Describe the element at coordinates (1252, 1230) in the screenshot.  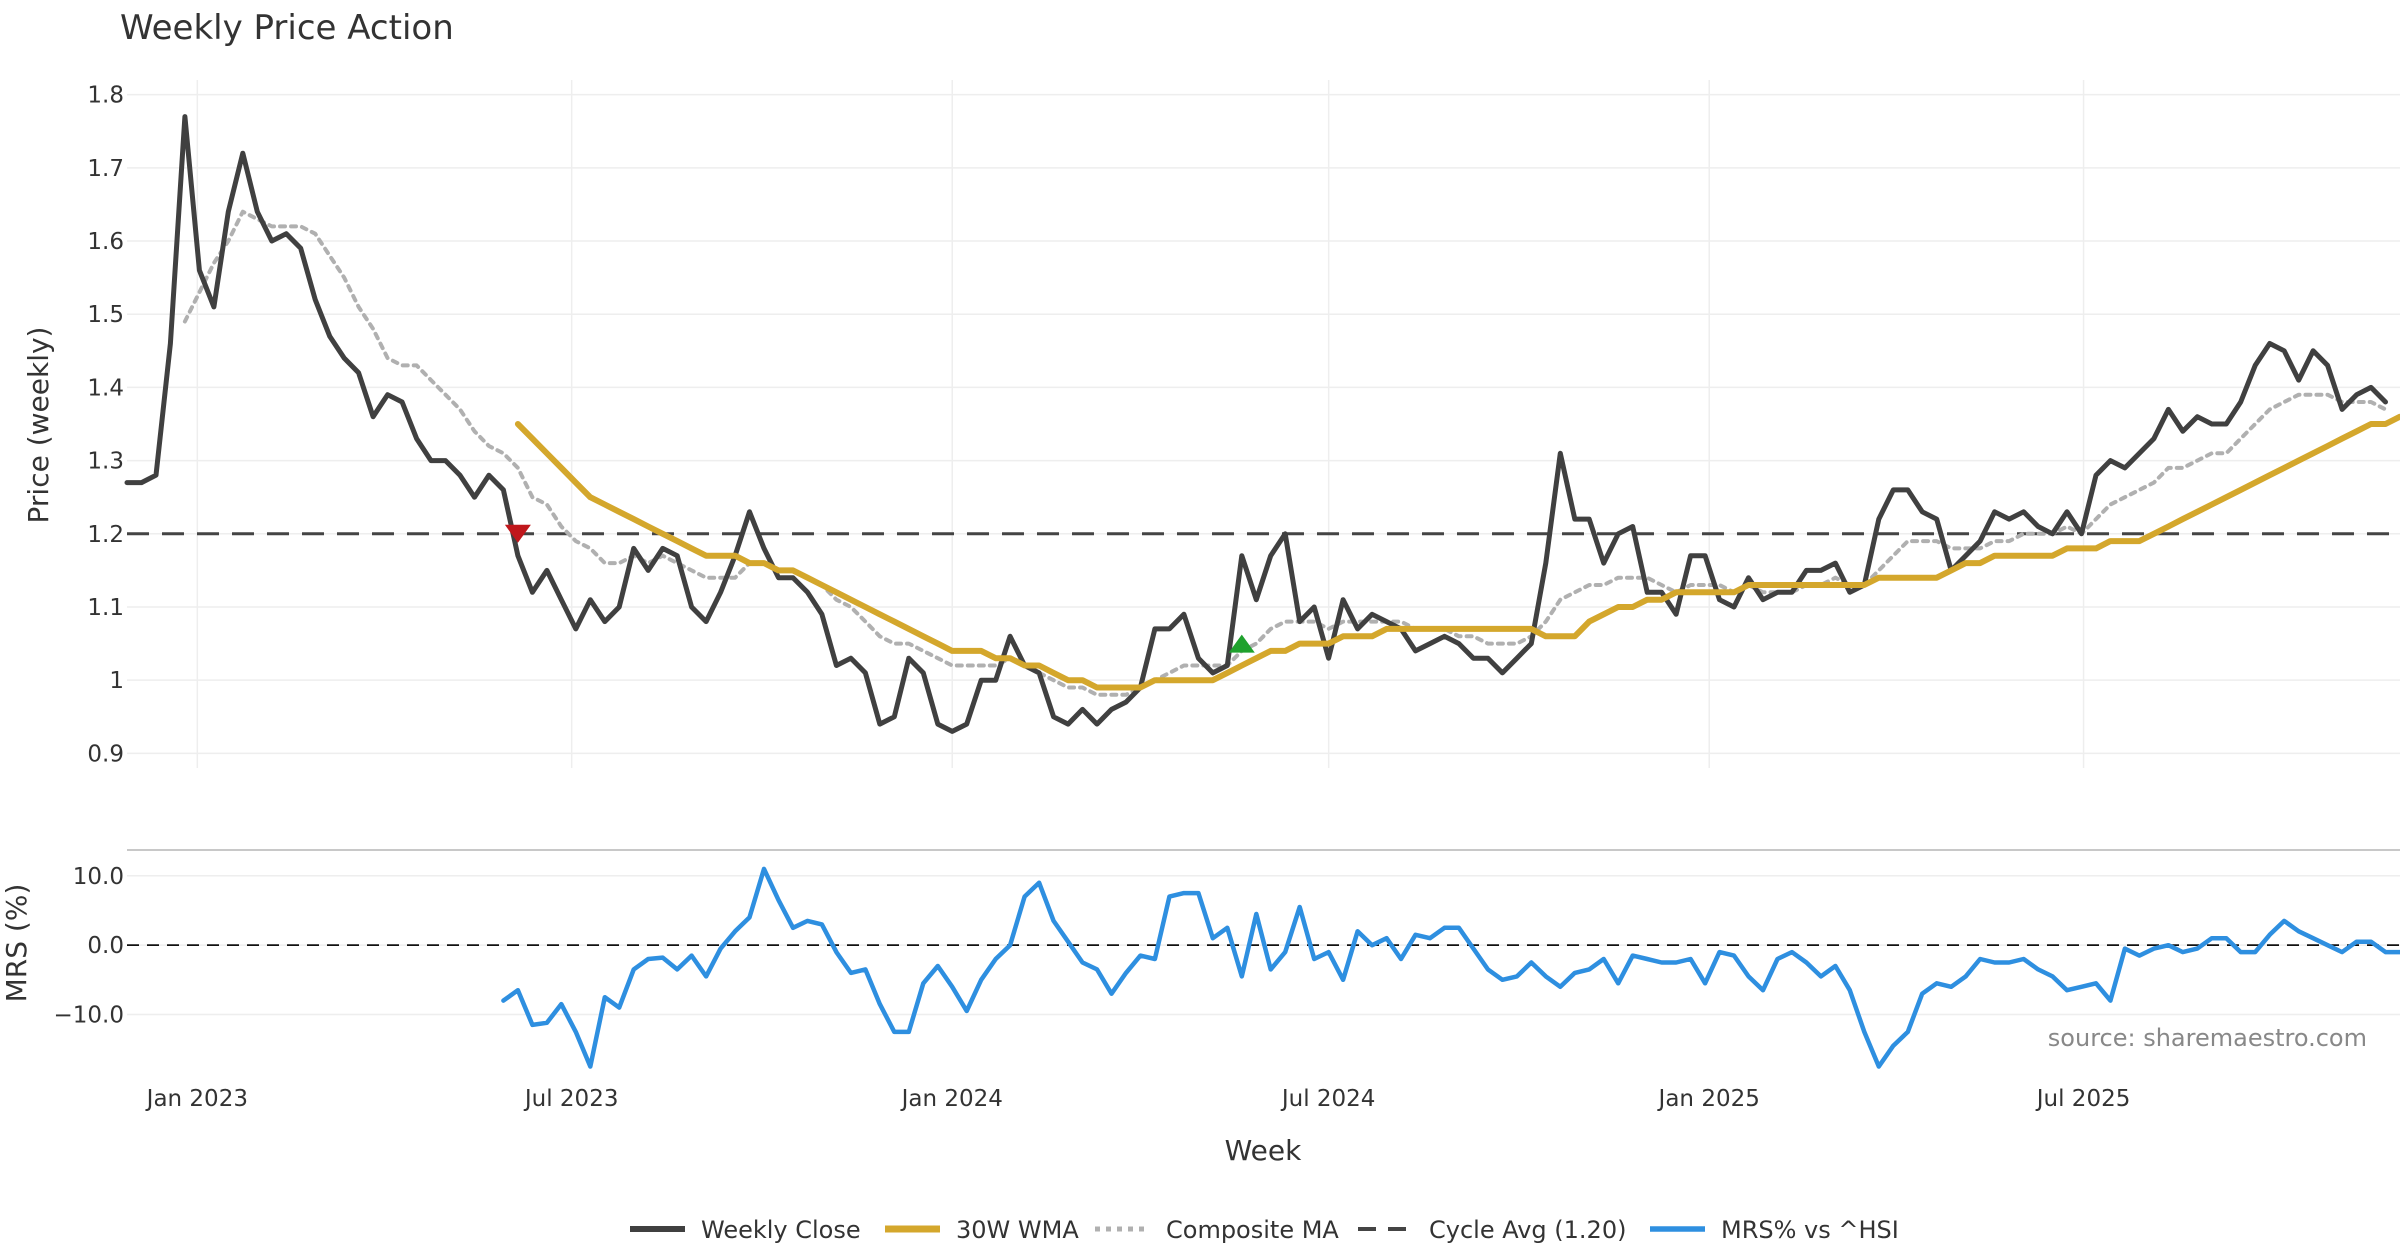
I see `legend-label: Composite MA` at that location.